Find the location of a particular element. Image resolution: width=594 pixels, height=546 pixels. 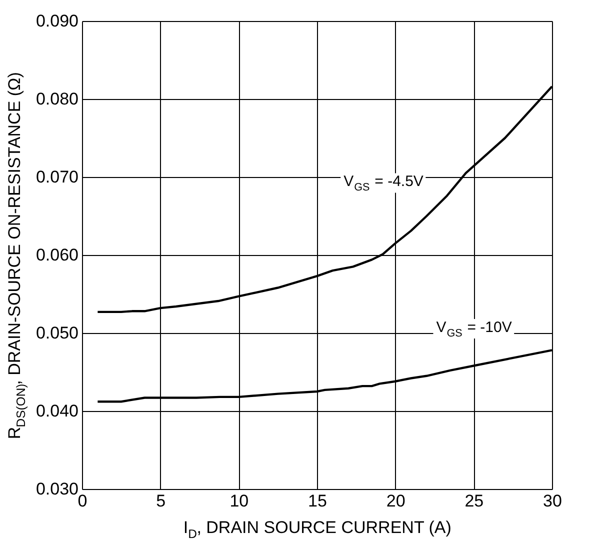

x-tick-label: 15 is located at coordinates (317, 501).